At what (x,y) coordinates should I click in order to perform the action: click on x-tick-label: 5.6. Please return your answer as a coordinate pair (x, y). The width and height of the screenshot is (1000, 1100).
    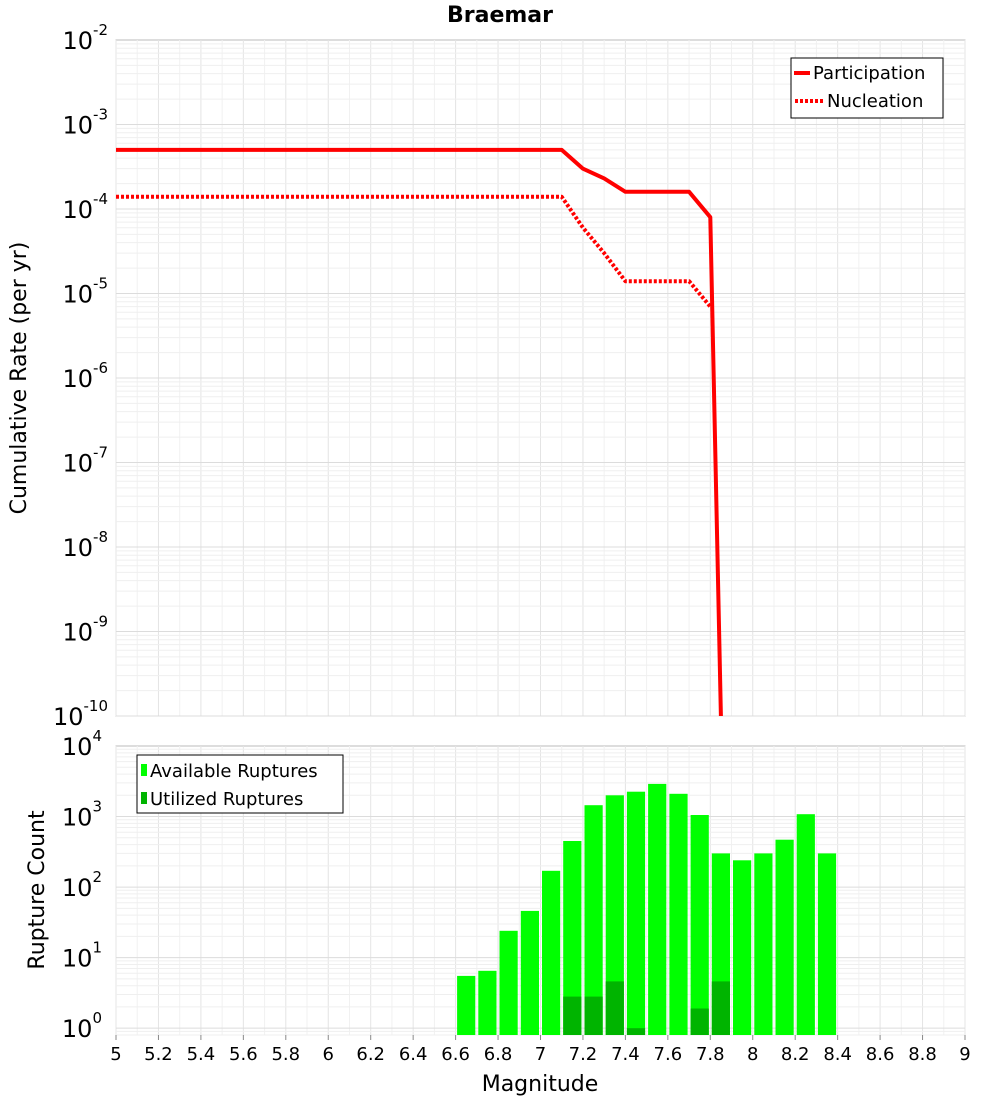
    Looking at the image, I should click on (243, 1054).